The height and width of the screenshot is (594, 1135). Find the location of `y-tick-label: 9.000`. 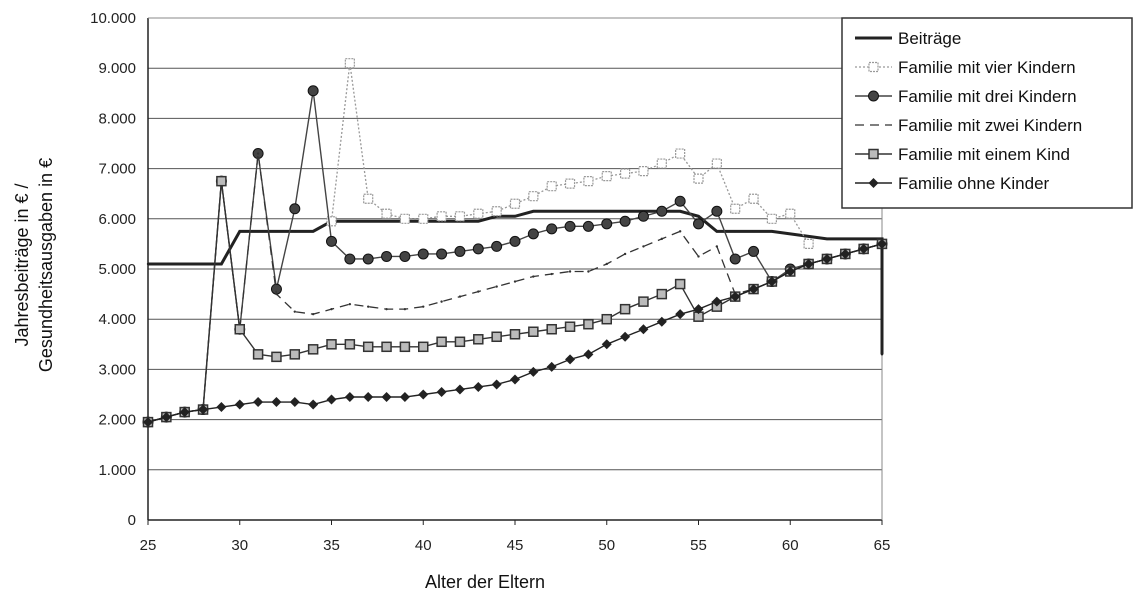

y-tick-label: 9.000 is located at coordinates (117, 68).